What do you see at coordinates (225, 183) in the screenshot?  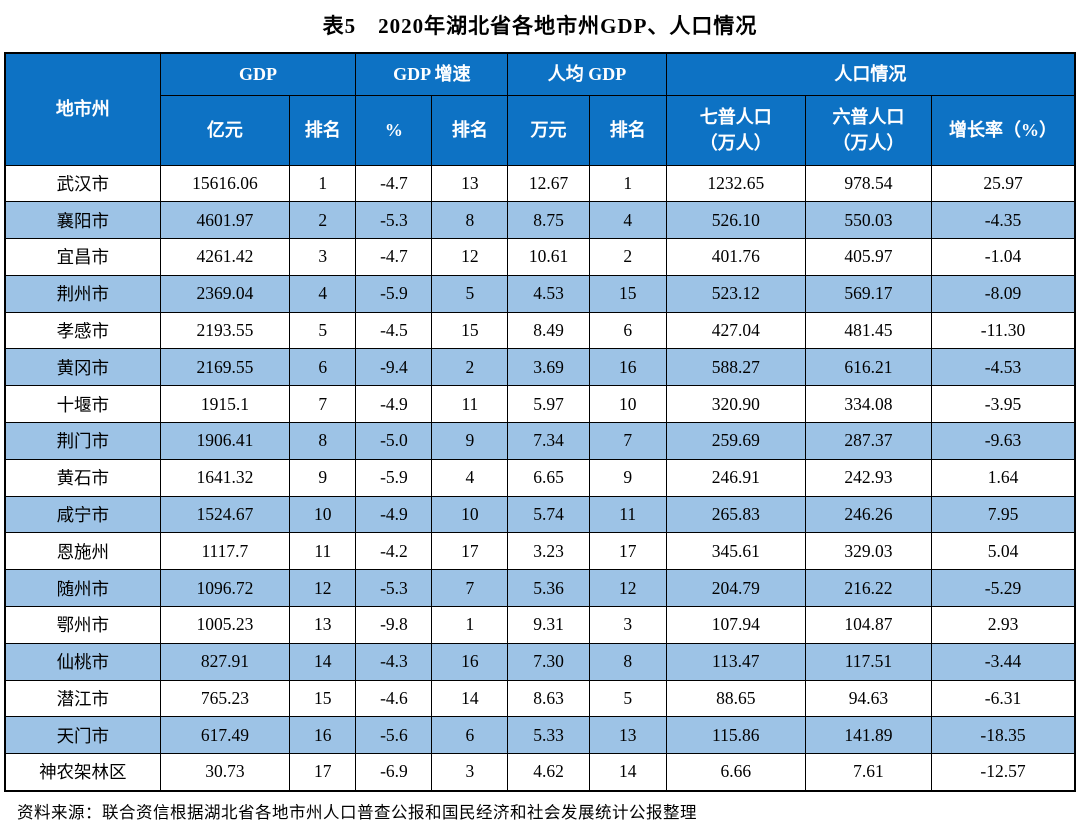 I see `cell-gdp-value: 15616.06` at bounding box center [225, 183].